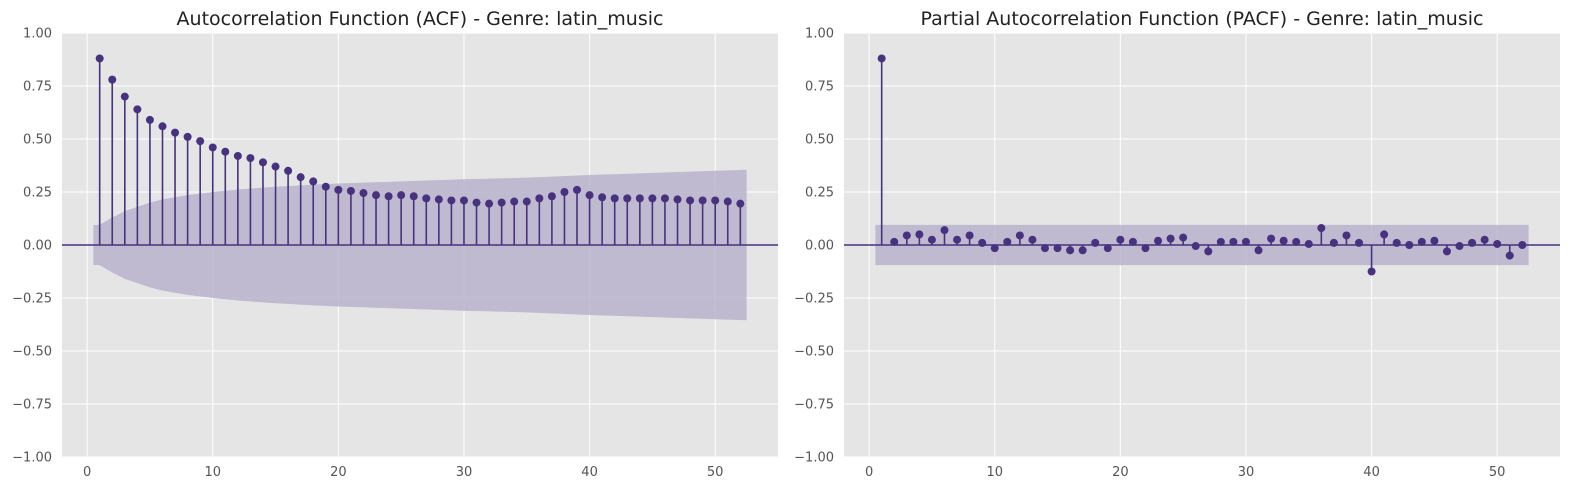  Describe the element at coordinates (212, 472) in the screenshot. I see `acf-x-tick-label: 10` at that location.